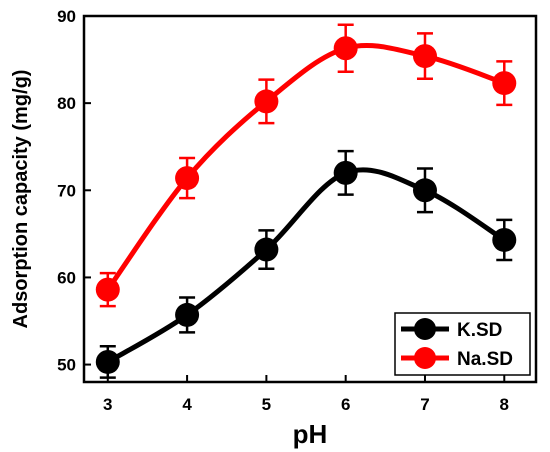 This screenshot has height=452, width=550. What do you see at coordinates (66, 365) in the screenshot?
I see `y-tick-label: 50` at bounding box center [66, 365].